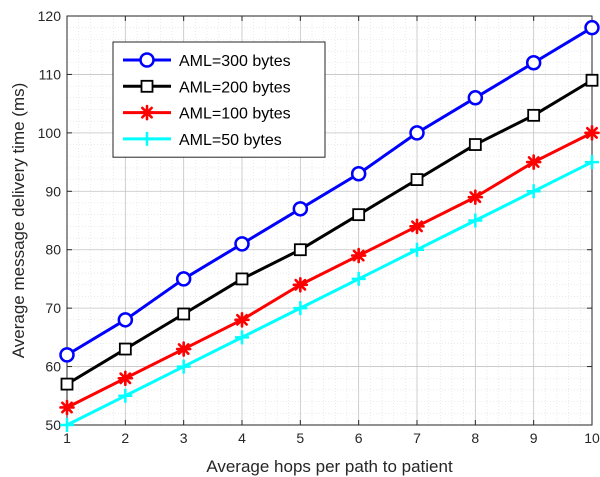 The width and height of the screenshot is (600, 477). What do you see at coordinates (300, 438) in the screenshot?
I see `x-tick-label: 5` at bounding box center [300, 438].